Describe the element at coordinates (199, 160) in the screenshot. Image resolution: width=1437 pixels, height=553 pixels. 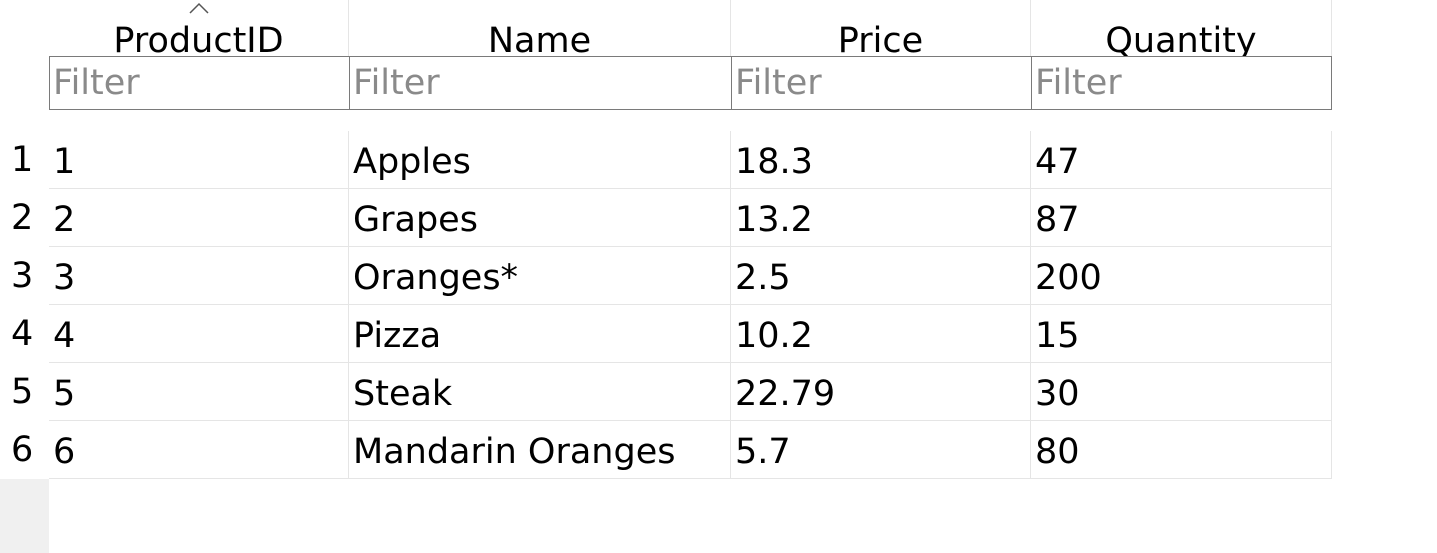
I see `cell-productid: 1` at that location.